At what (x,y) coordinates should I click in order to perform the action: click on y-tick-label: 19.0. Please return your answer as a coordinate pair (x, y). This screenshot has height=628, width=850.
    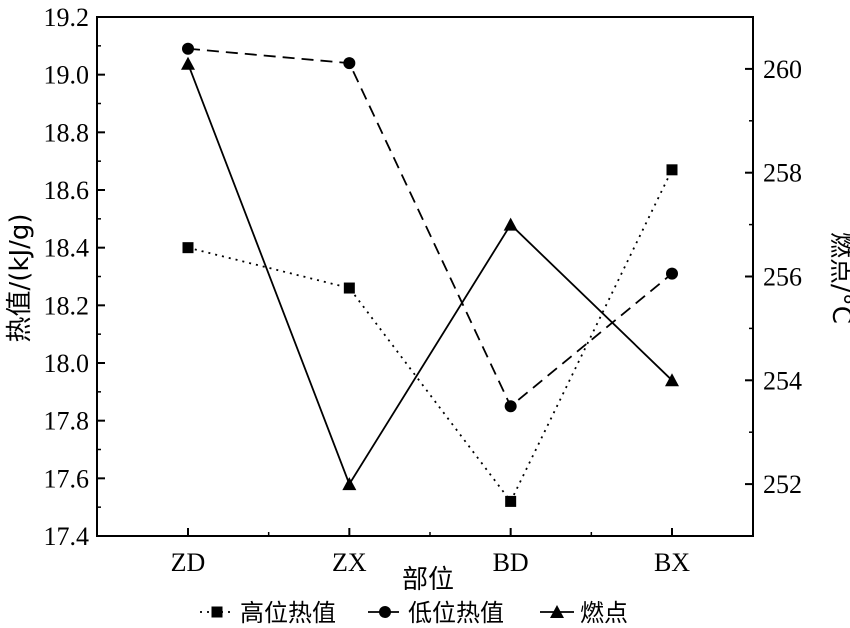
    Looking at the image, I should click on (67, 75).